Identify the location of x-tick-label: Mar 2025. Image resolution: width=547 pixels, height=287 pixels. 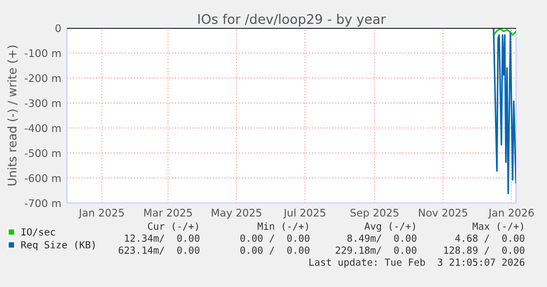
(168, 212).